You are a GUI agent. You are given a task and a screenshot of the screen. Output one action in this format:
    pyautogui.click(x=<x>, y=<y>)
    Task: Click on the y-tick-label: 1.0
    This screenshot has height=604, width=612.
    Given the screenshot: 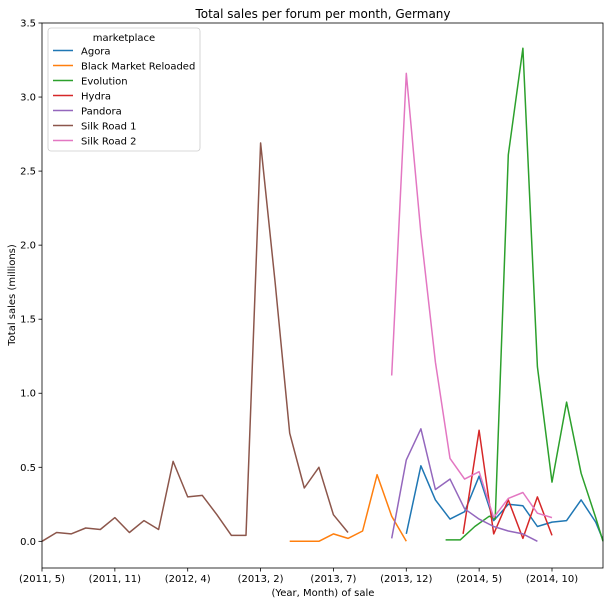 What is the action you would take?
    pyautogui.click(x=28, y=394)
    